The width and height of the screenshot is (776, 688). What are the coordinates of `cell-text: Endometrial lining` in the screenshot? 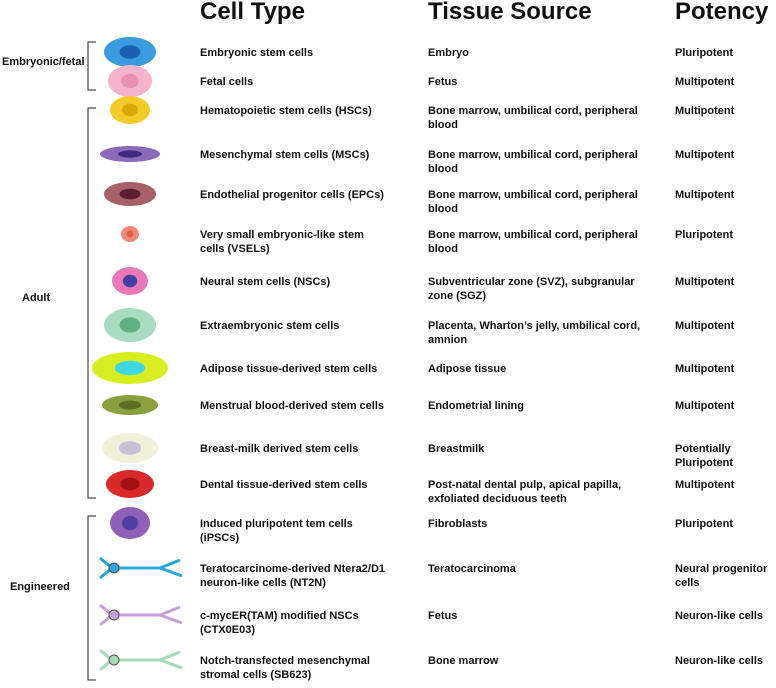 It's located at (476, 406).